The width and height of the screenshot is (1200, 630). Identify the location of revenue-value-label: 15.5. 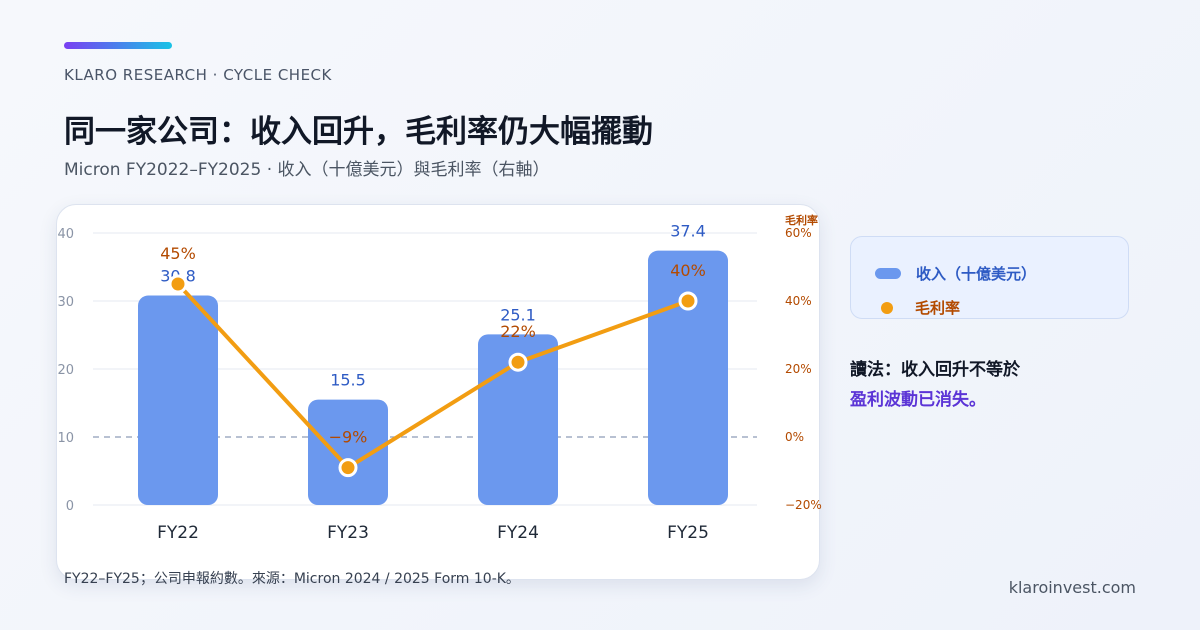
(348, 380).